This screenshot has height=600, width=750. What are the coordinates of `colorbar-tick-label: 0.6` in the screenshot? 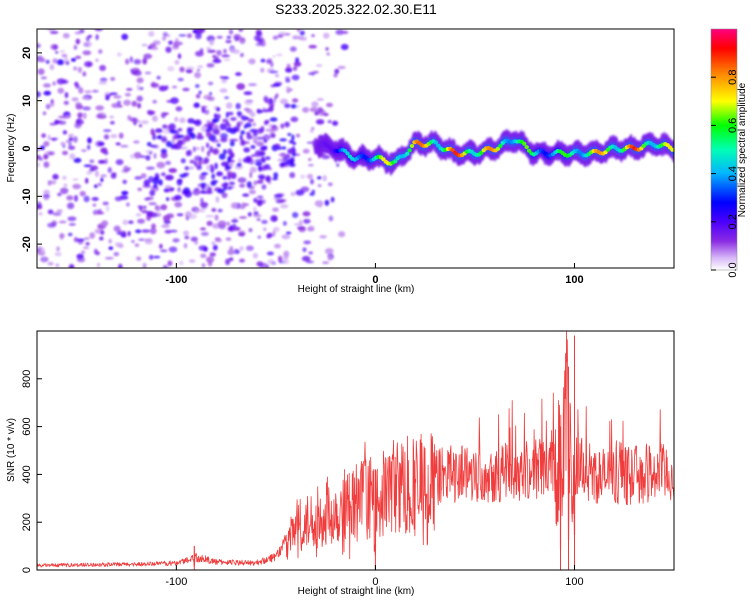 It's located at (733, 125).